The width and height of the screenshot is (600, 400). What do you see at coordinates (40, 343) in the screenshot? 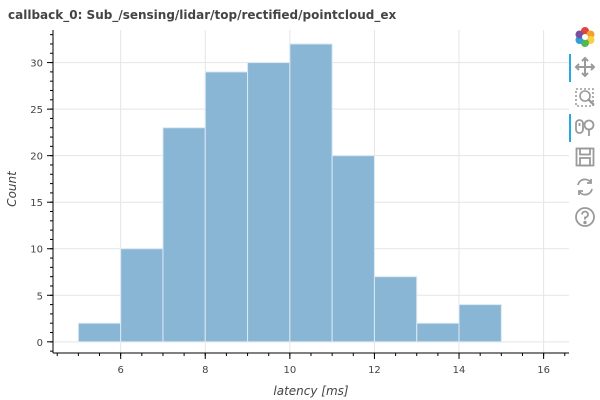
I see `y-tick-label: 0` at bounding box center [40, 343].